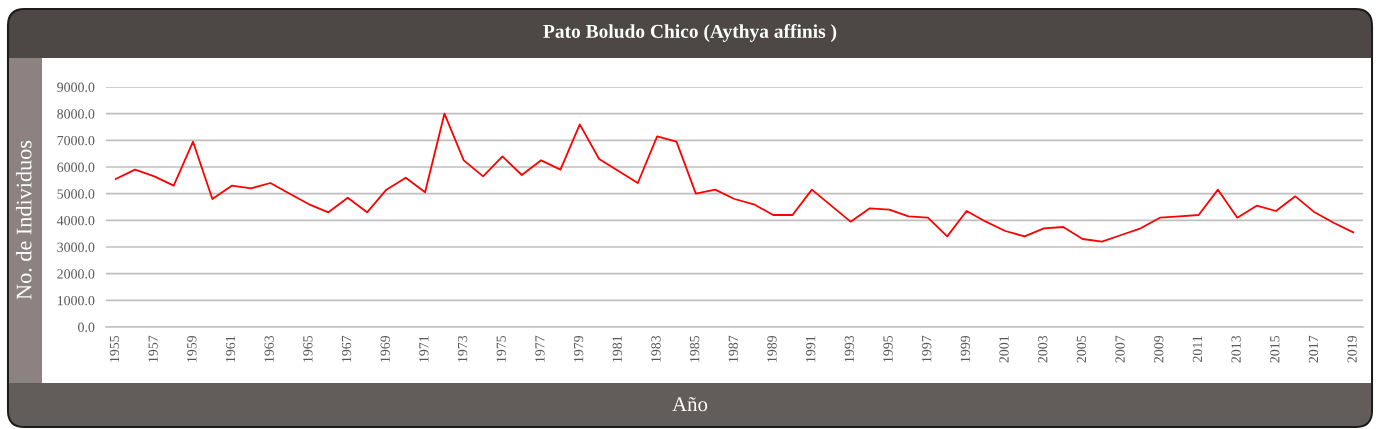  Describe the element at coordinates (1352, 349) in the screenshot. I see `x-tick-label: 2019` at that location.